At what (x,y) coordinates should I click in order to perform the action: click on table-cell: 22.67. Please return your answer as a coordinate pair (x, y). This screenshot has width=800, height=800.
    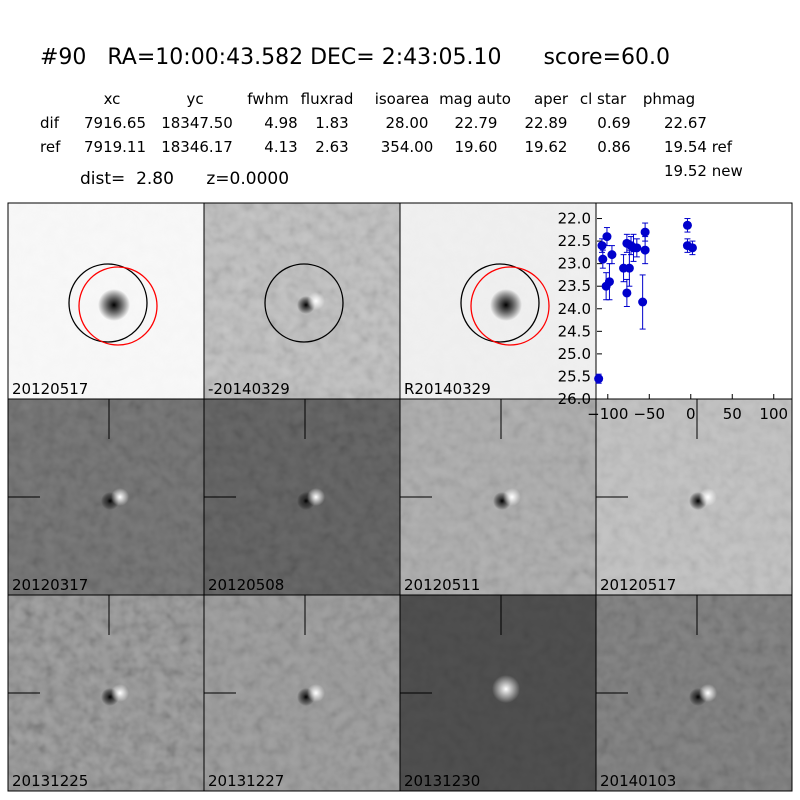
    Looking at the image, I should click on (685, 123).